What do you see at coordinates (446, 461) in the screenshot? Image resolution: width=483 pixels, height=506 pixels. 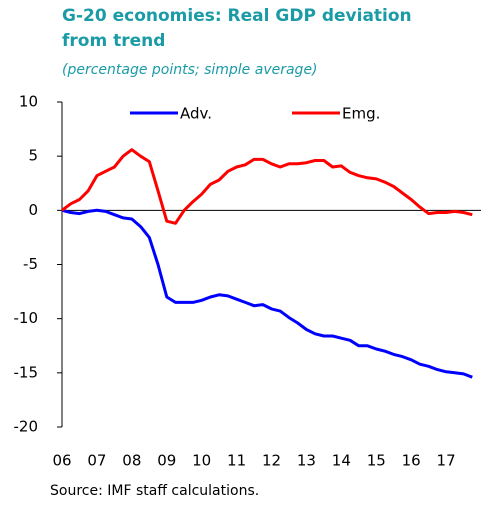 I see `x-tick-label: 17` at bounding box center [446, 461].